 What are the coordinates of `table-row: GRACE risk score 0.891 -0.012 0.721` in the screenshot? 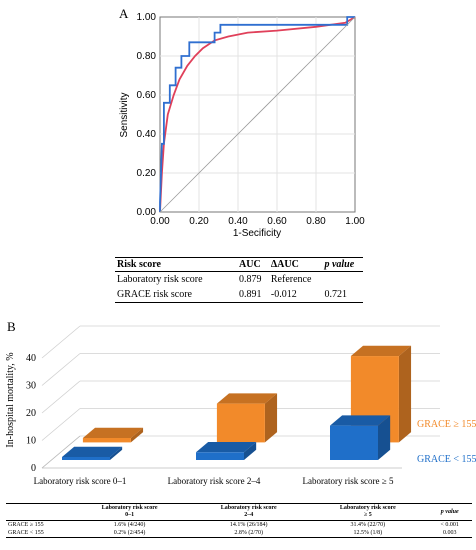 It's located at (239, 295).